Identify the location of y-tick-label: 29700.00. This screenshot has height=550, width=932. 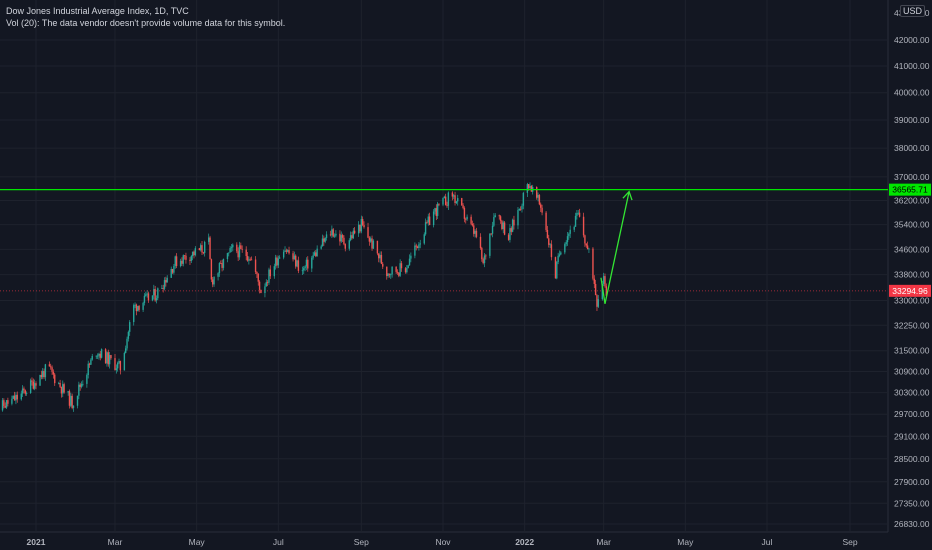
(912, 414).